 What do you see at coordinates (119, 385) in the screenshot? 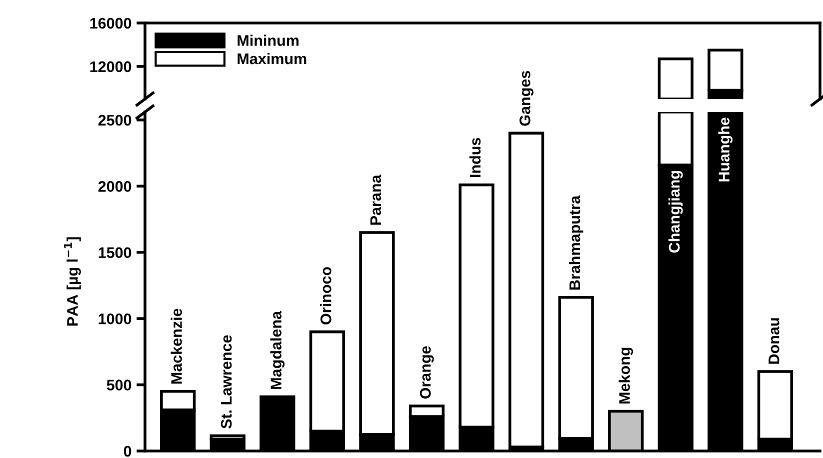
I see `y-tick-label: 500` at bounding box center [119, 385].